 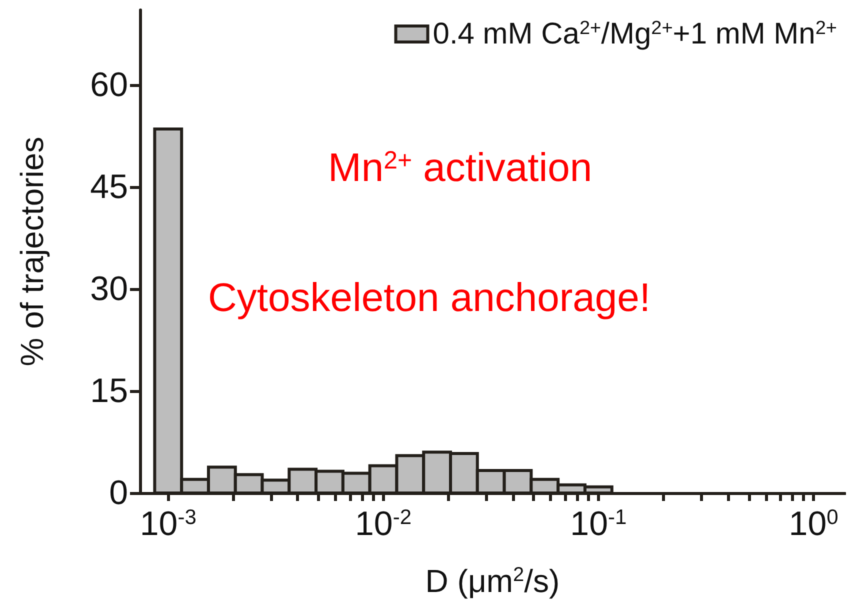 I want to click on y-tick-label: 15, so click(x=109, y=391).